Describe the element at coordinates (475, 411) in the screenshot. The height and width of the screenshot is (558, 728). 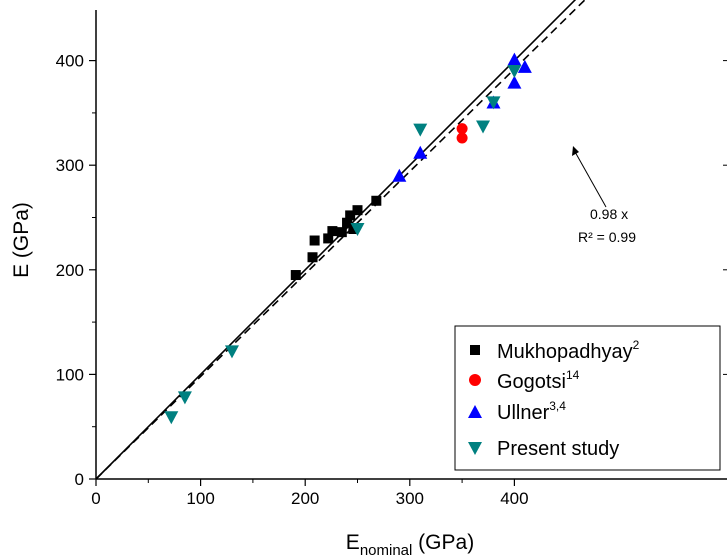
I see `legend-marker-ullner` at that location.